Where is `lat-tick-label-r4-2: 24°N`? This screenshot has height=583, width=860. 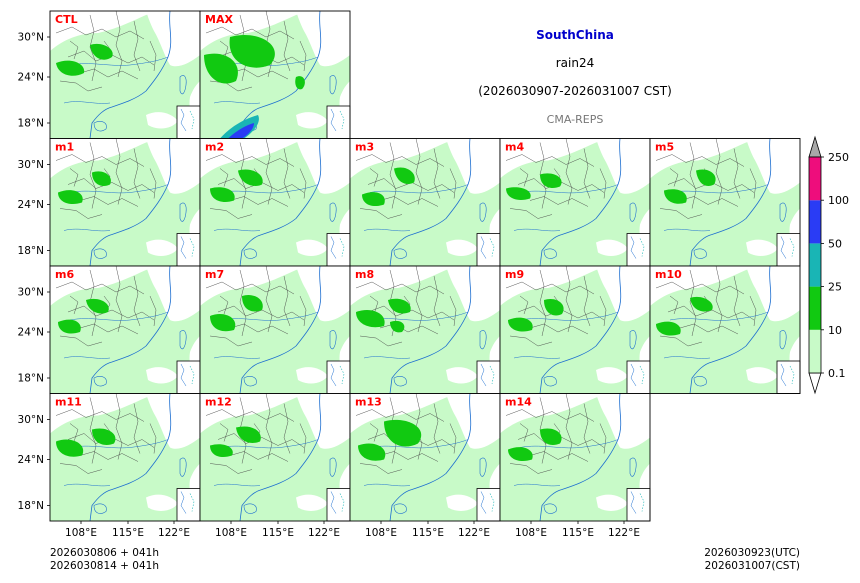
lat-tick-label-r4-2: 24°N is located at coordinates (31, 460).